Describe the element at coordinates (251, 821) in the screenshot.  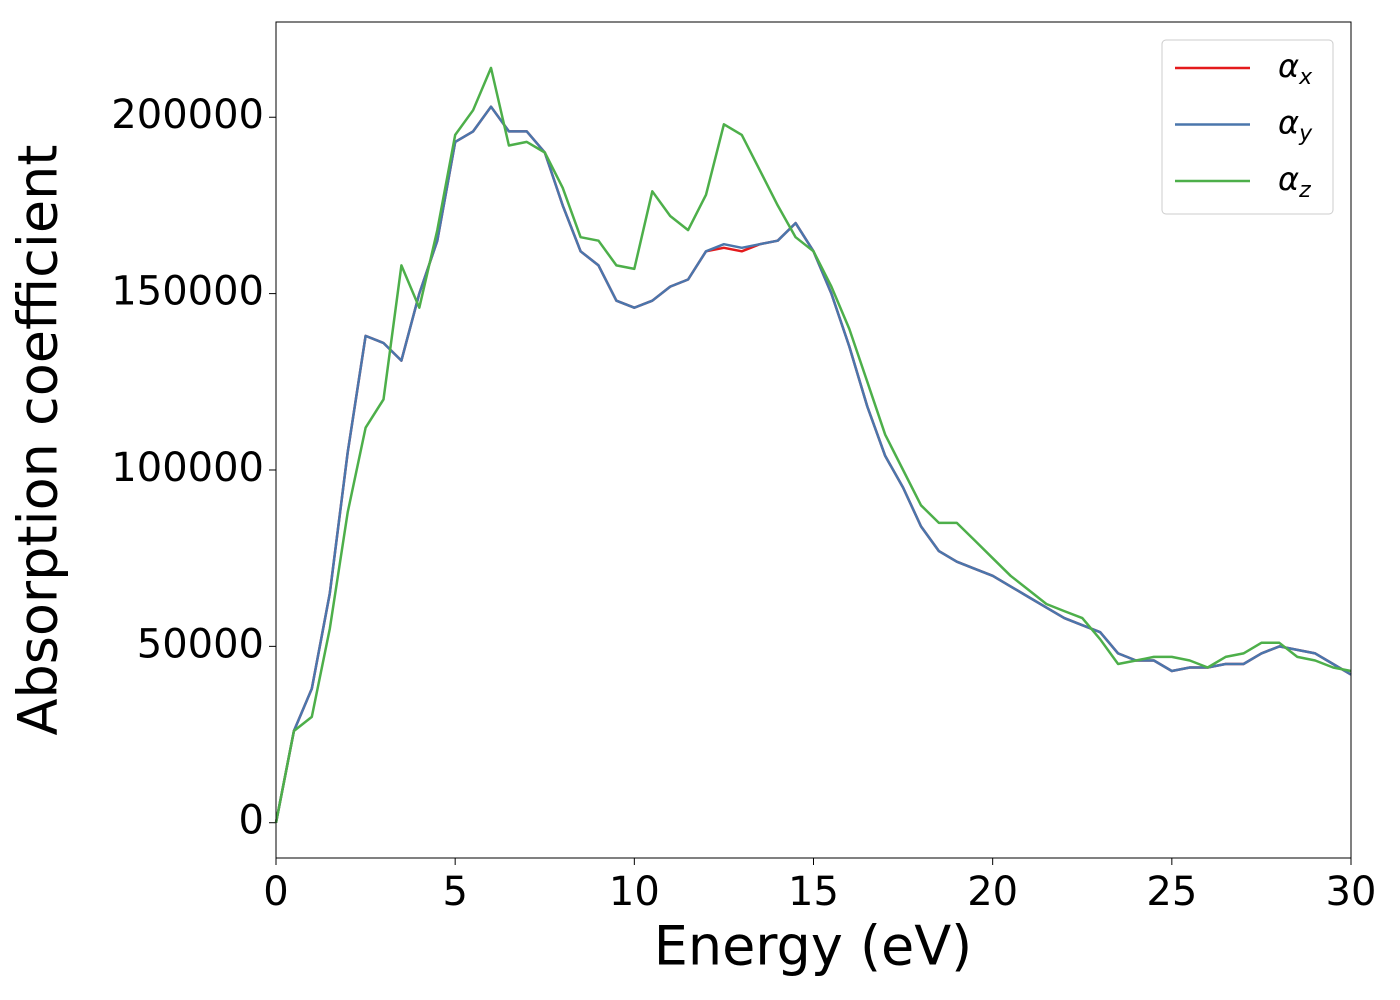
I see `y-tick-label: 0` at that location.